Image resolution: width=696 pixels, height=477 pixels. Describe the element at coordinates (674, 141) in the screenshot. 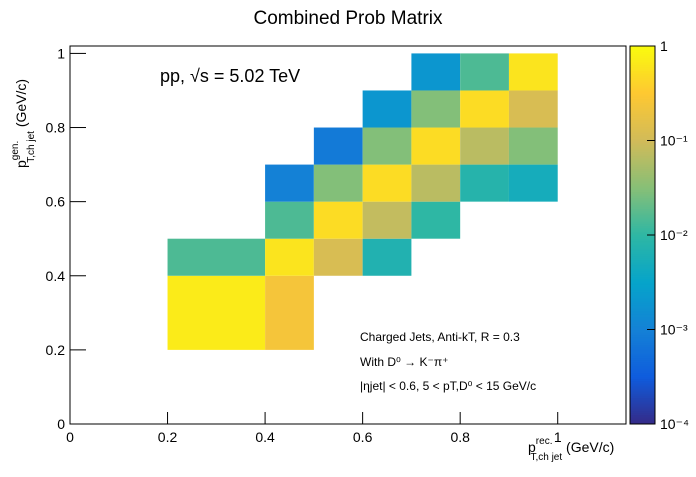

I see `colorbar-tick-label: 10⁻¹` at that location.